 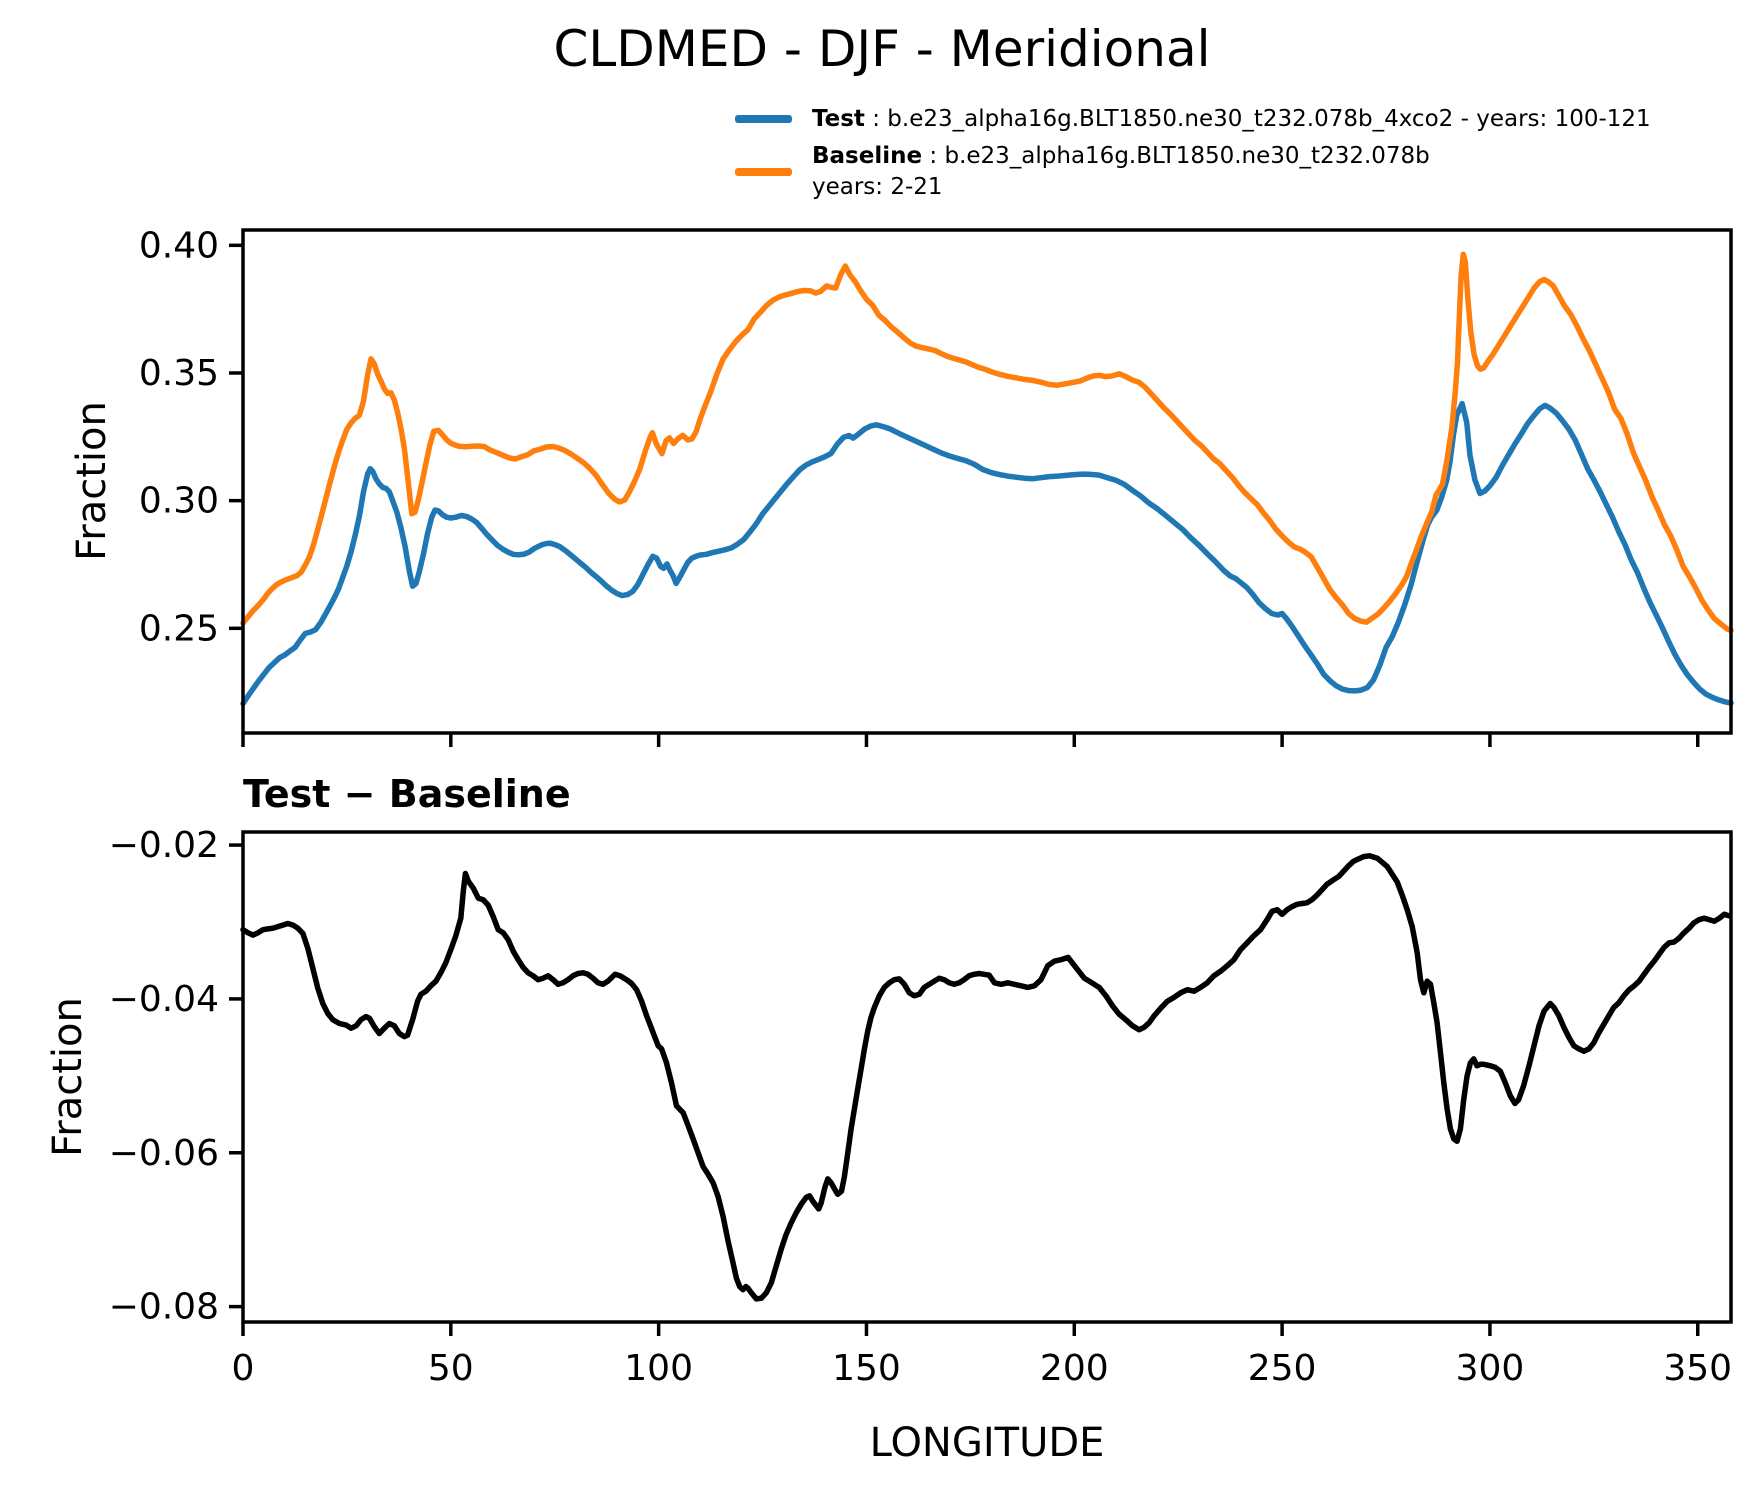 I want to click on y-tick-label: 0.30, so click(x=179, y=501).